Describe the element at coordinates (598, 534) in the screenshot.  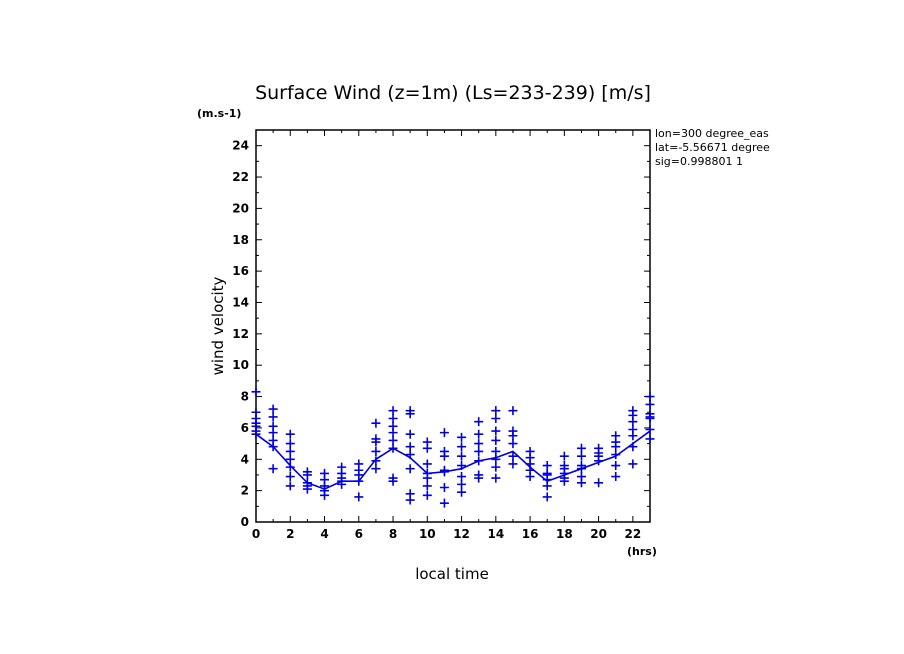
I see `x-tick-label: 20` at that location.